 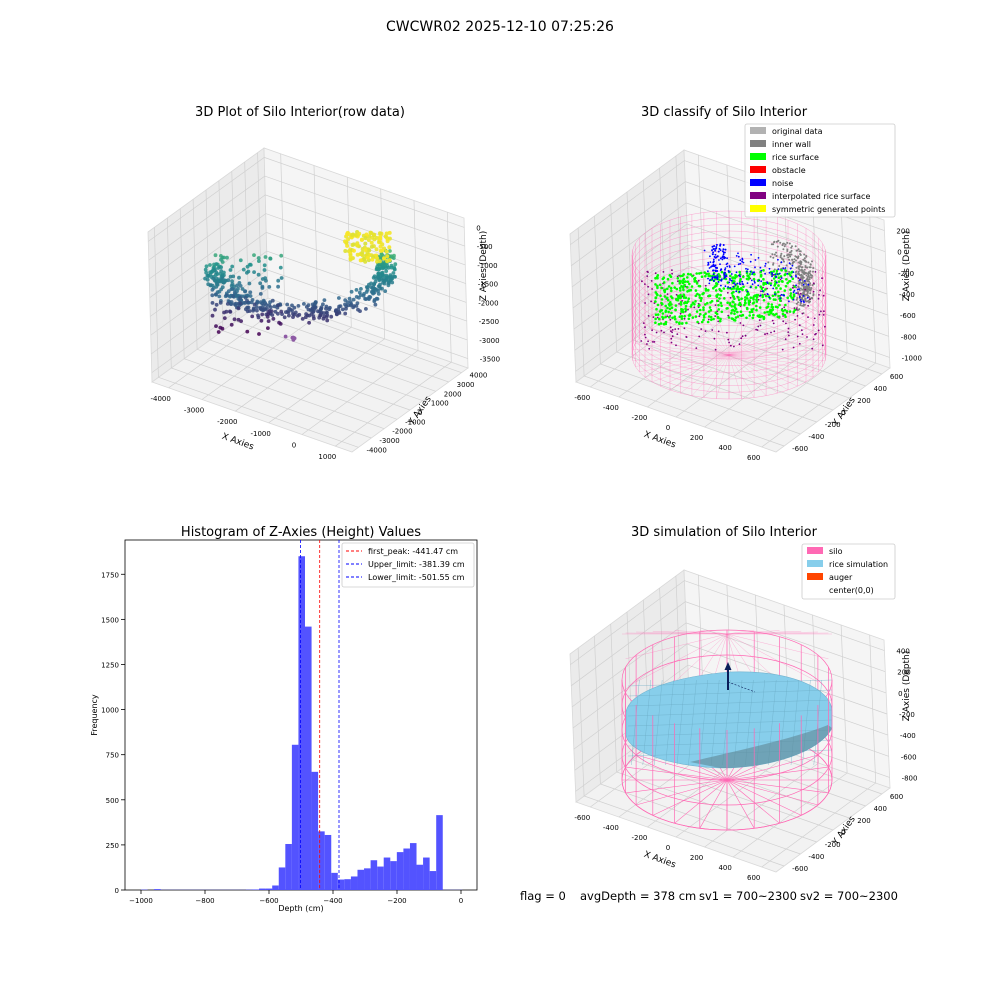 I want to click on tick-y: 400, so click(x=880, y=389).